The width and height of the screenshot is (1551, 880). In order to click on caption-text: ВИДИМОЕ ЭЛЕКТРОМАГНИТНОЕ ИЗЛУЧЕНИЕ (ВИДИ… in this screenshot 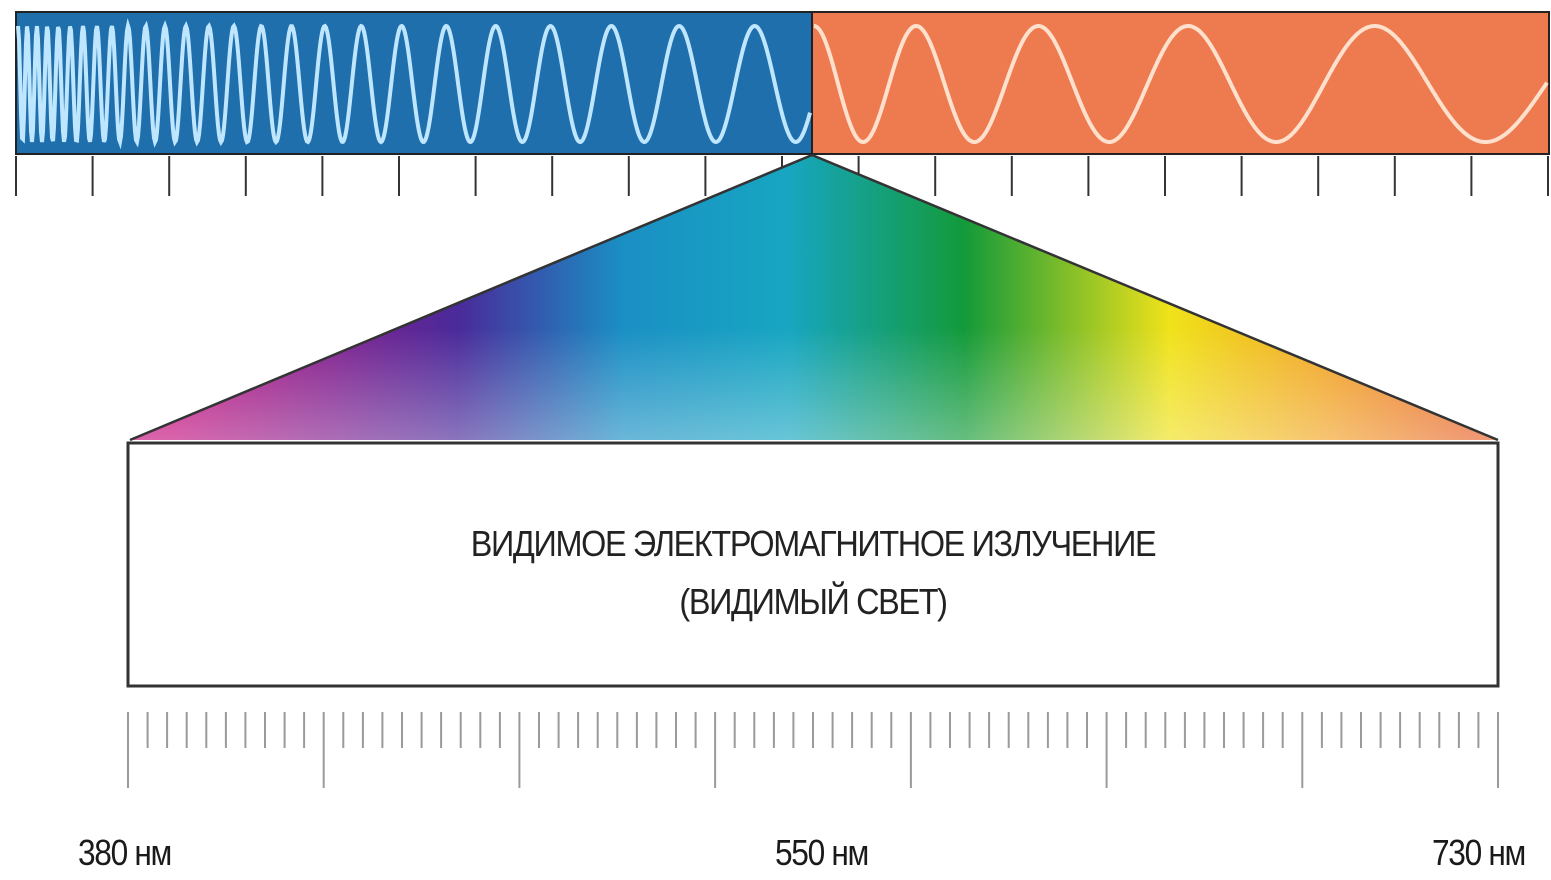, I will do `click(813, 573)`.